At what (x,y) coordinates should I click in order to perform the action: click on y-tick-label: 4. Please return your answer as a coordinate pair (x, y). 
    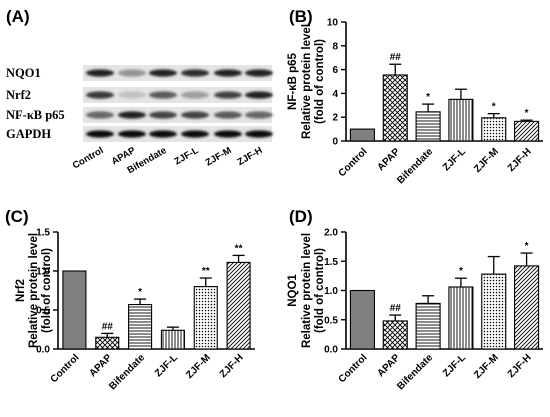
    Looking at the image, I should click on (335, 94).